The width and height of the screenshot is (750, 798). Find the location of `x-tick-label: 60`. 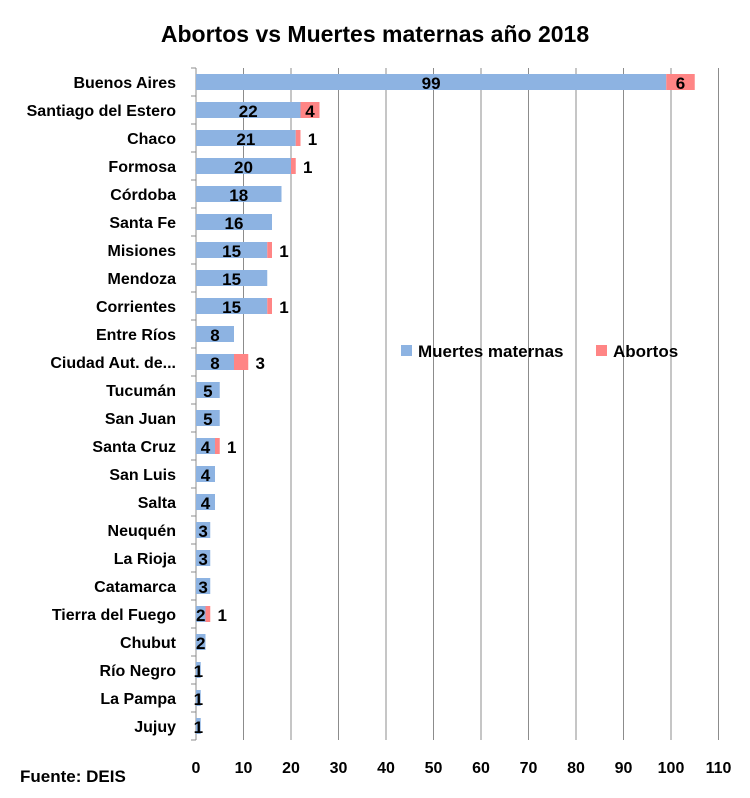

x-tick-label: 60 is located at coordinates (481, 768).